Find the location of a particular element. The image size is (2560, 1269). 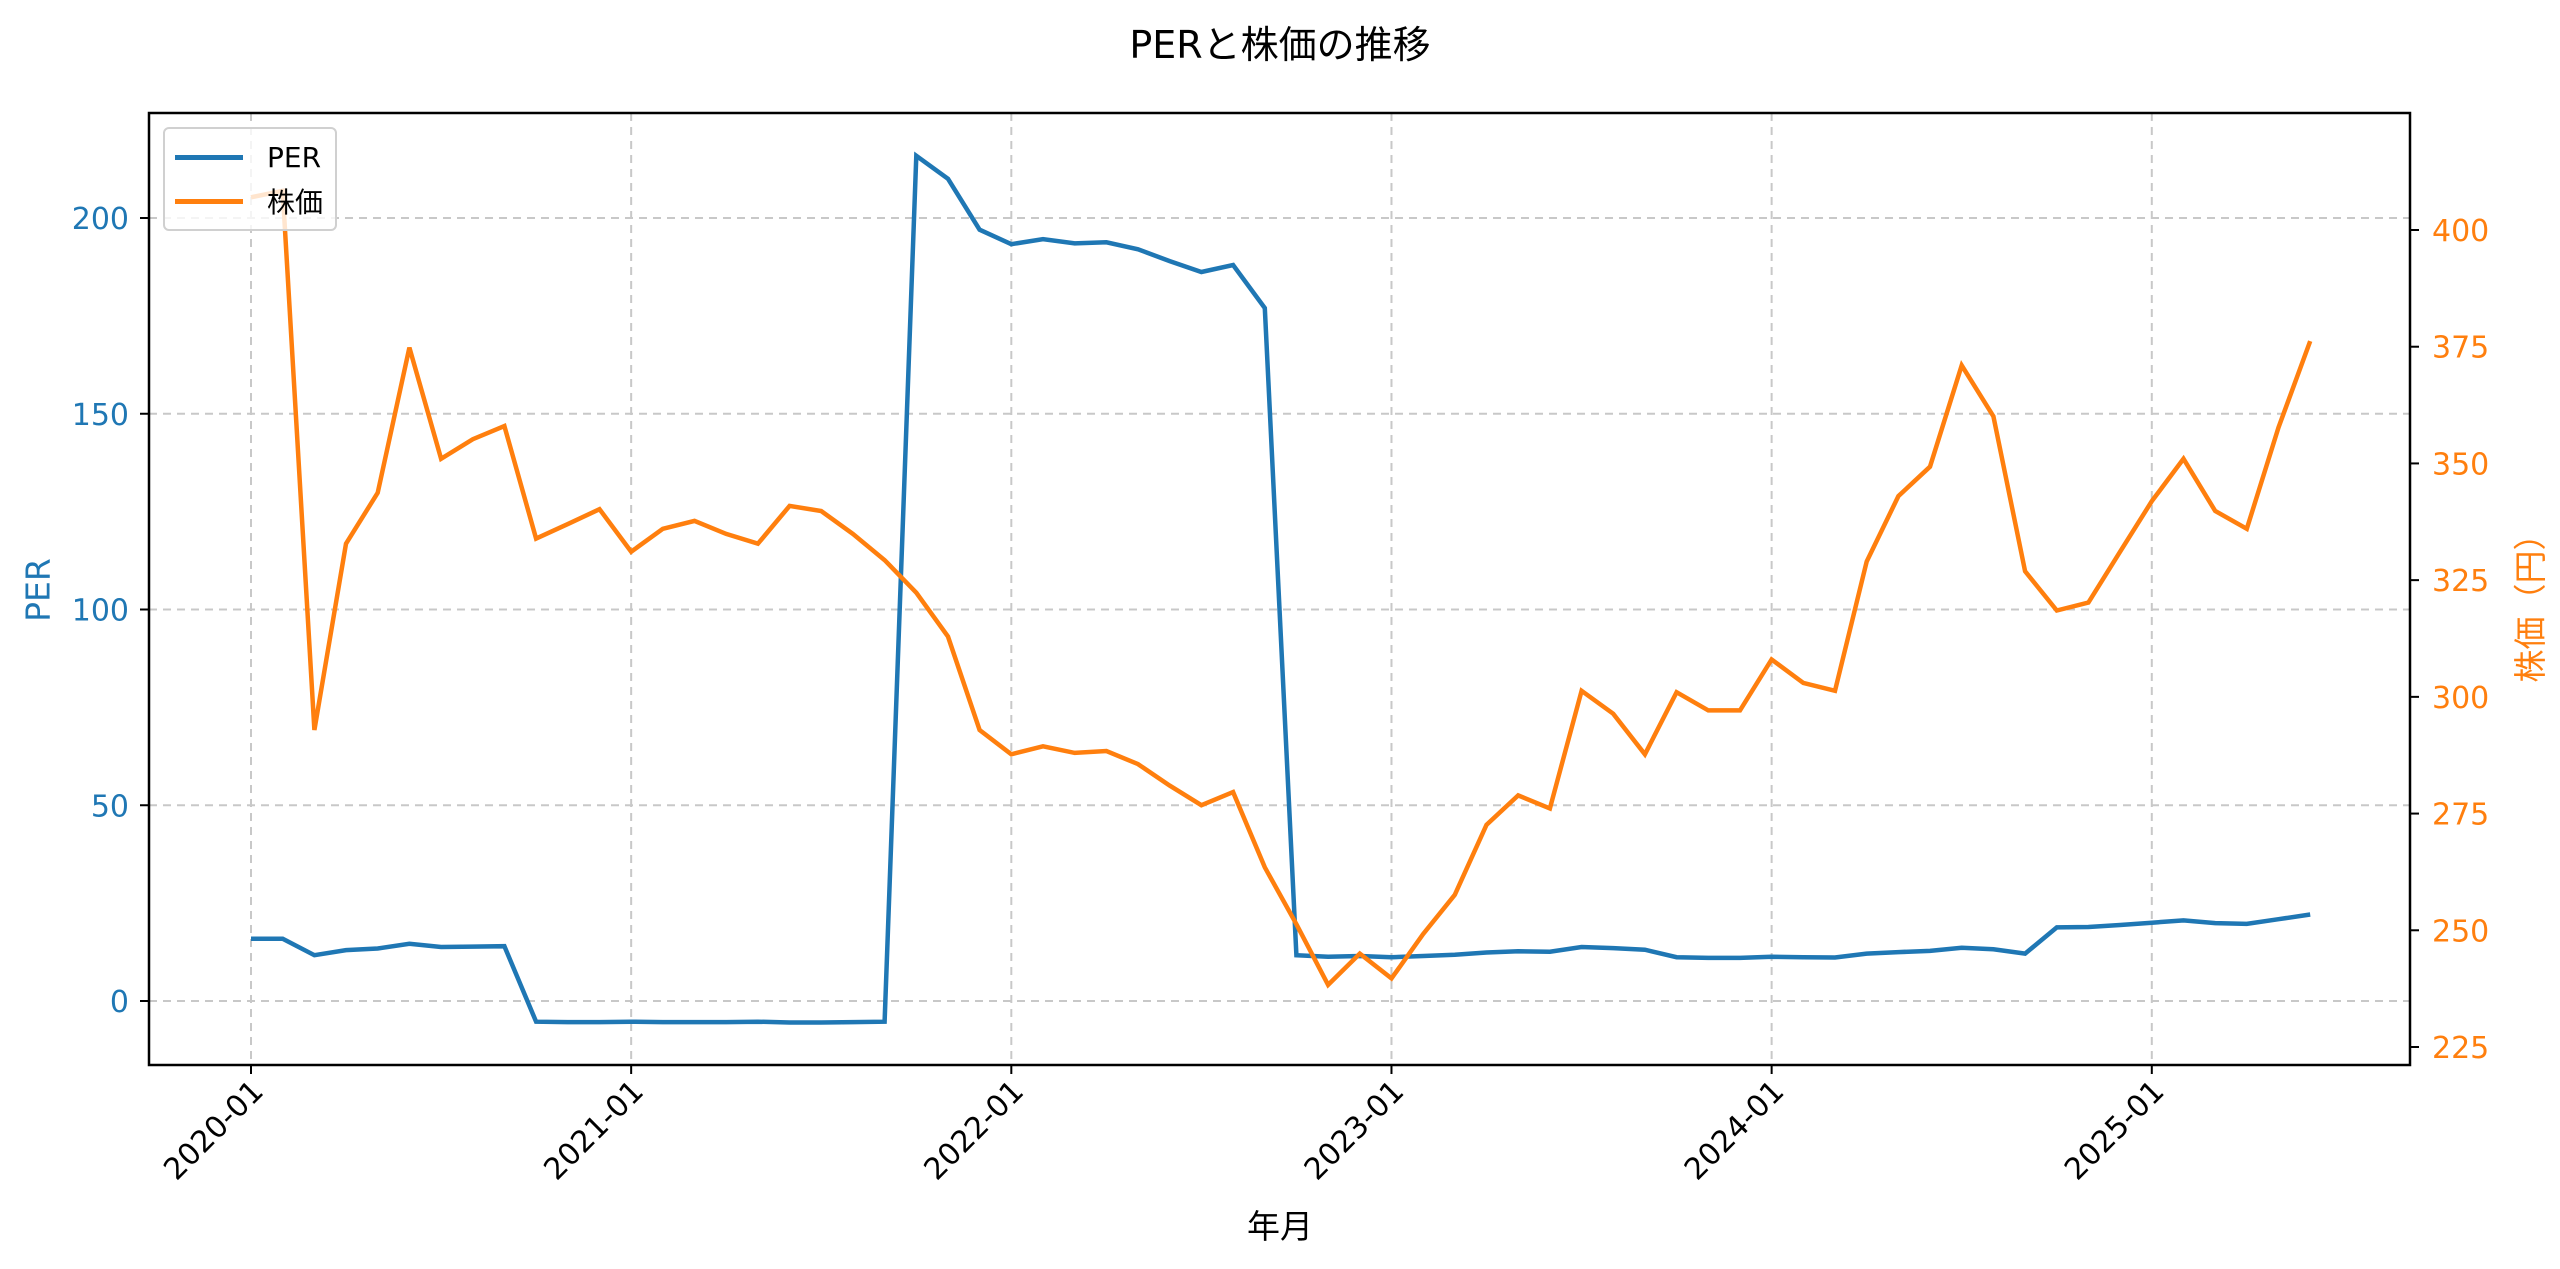

x-tick-label: 2025-01 is located at coordinates (2114, 1130).